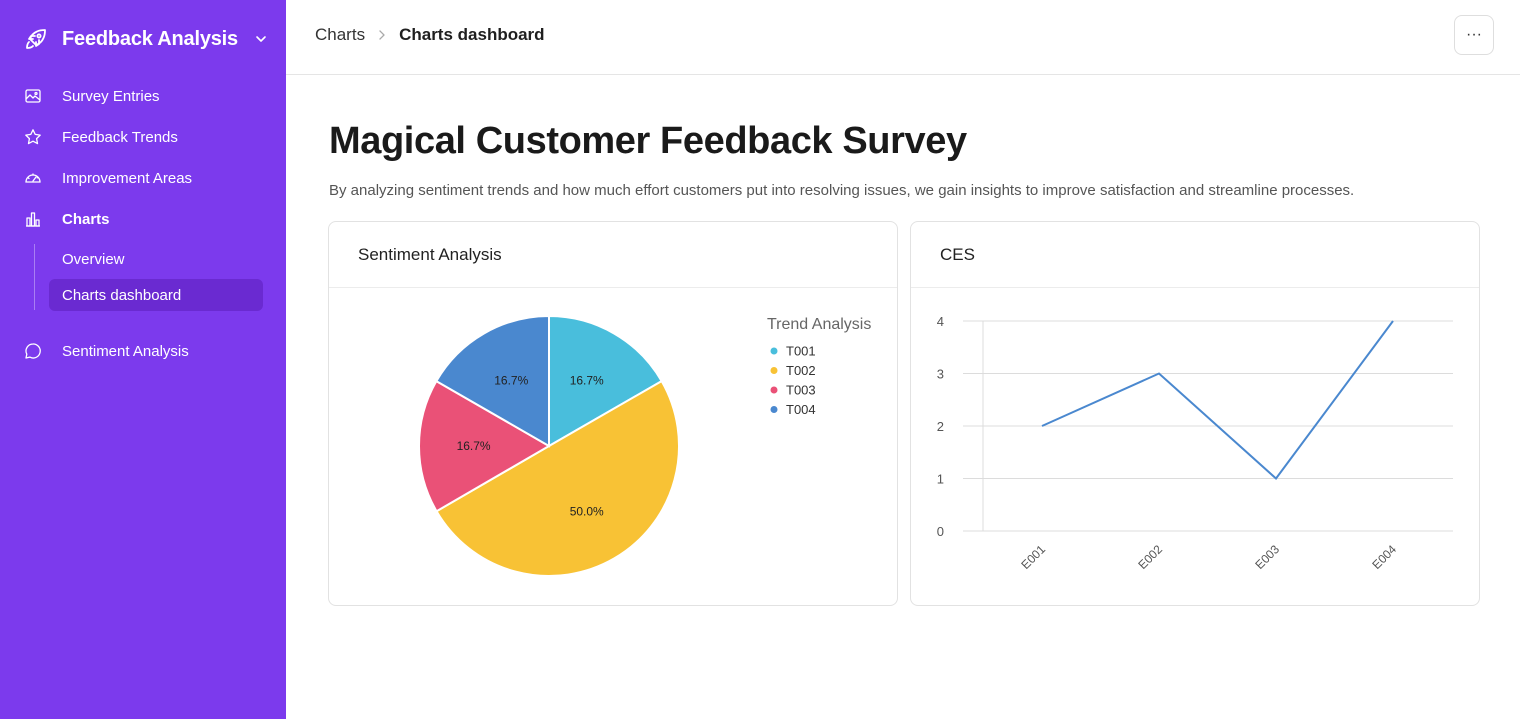 The width and height of the screenshot is (1520, 719). I want to click on sidebar-item-label: Survey Entries, so click(111, 96).